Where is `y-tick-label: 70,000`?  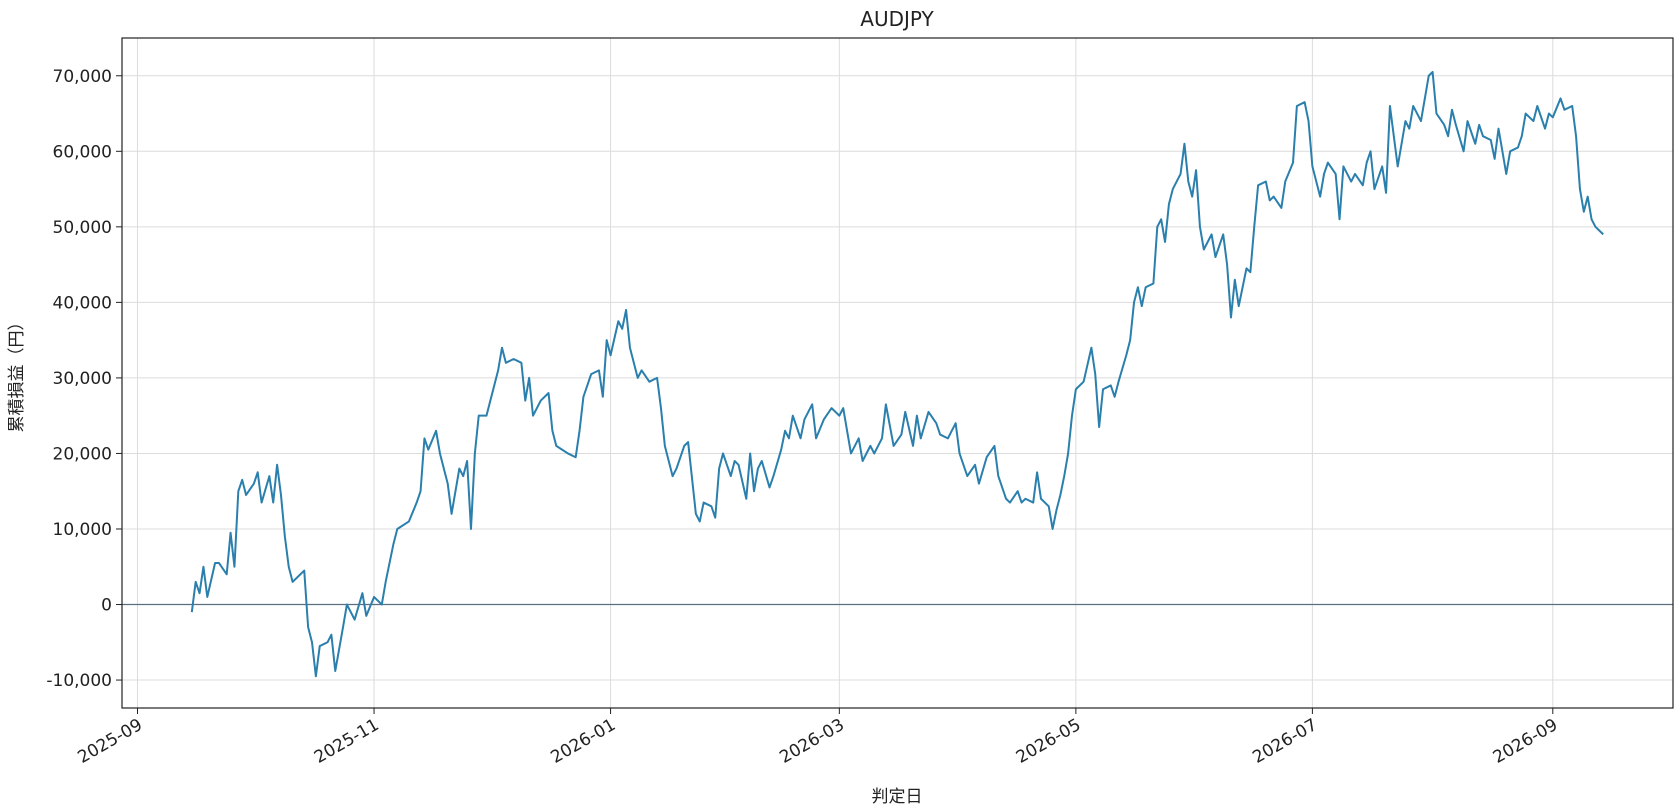 y-tick-label: 70,000 is located at coordinates (82, 77).